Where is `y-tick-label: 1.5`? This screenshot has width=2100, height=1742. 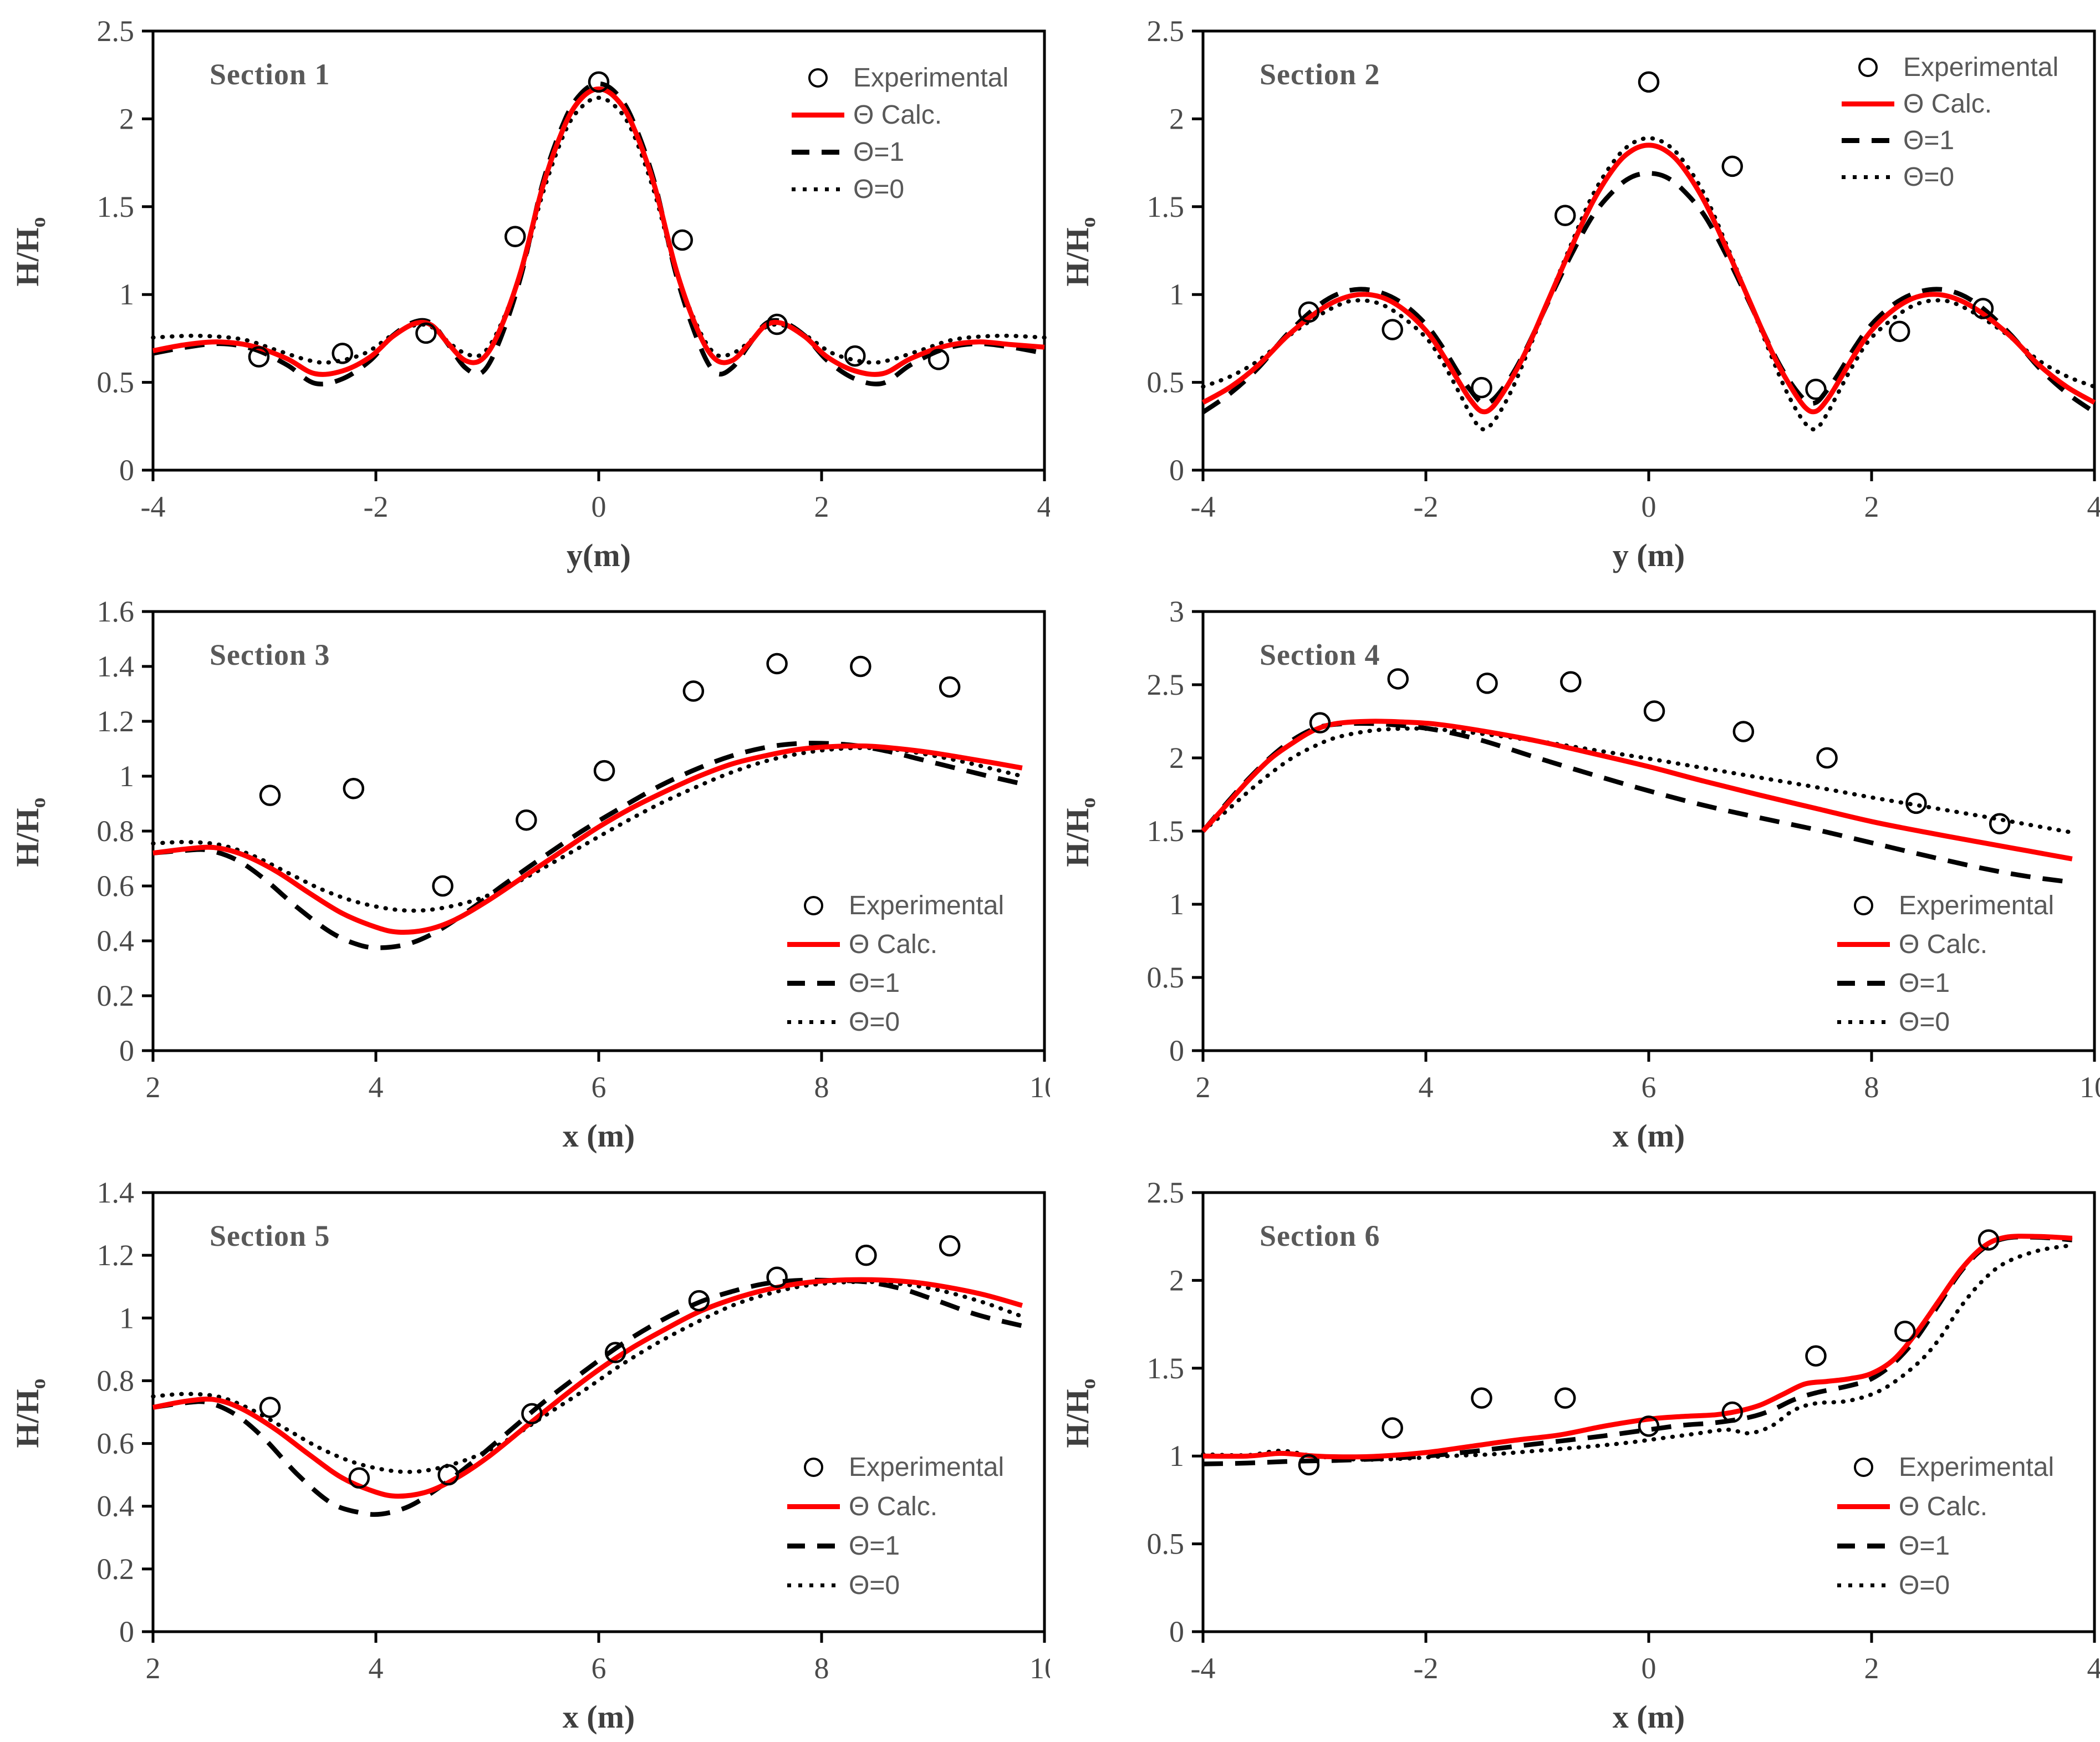 y-tick-label: 1.5 is located at coordinates (116, 206).